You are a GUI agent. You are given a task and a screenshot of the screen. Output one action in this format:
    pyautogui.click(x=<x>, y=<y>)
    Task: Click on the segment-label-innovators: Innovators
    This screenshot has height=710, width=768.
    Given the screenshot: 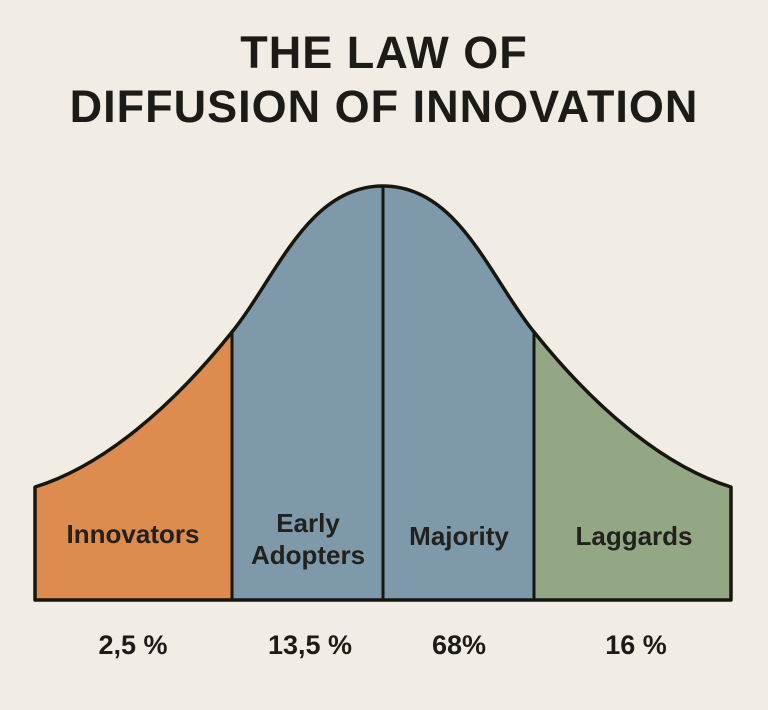 What is the action you would take?
    pyautogui.click(x=133, y=534)
    